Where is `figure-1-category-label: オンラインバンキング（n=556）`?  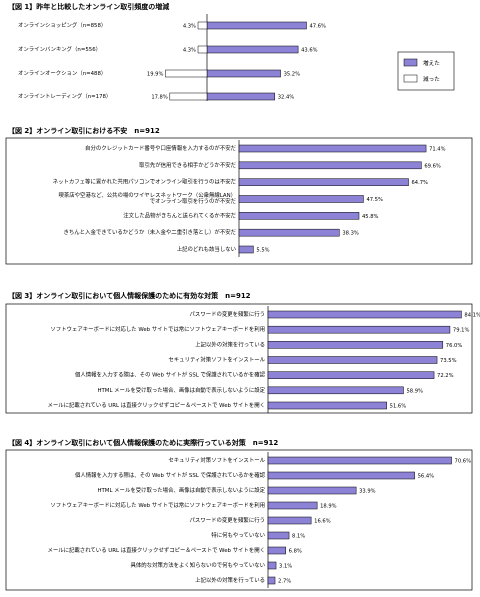
figure-1-category-label: オンラインバンキング（n=556） is located at coordinates (59, 49).